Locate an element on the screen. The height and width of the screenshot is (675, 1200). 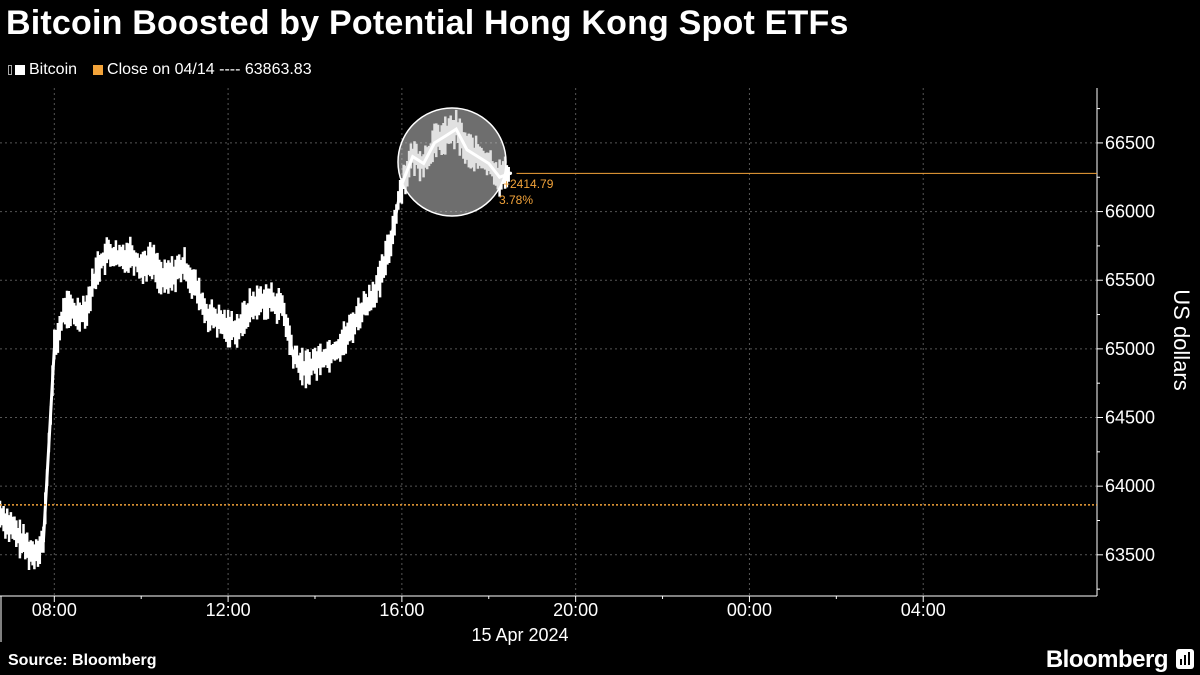
source-note: Source: Bloomberg is located at coordinates (82, 660).